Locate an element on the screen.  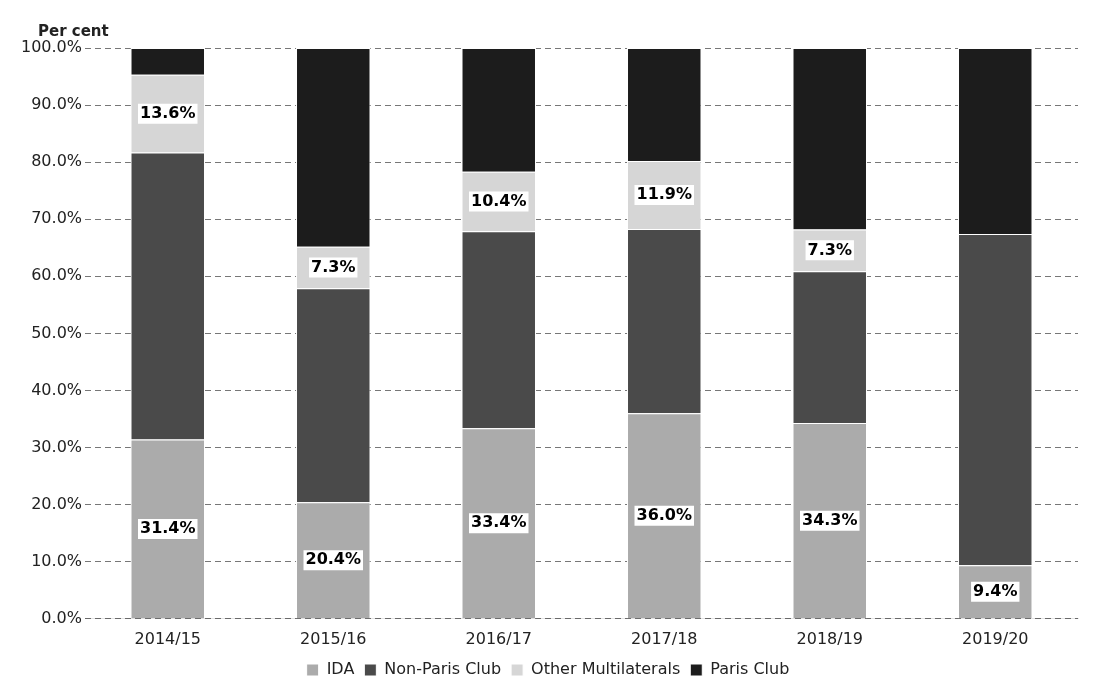
y-tick-label: 30.0% is located at coordinates (57, 446).